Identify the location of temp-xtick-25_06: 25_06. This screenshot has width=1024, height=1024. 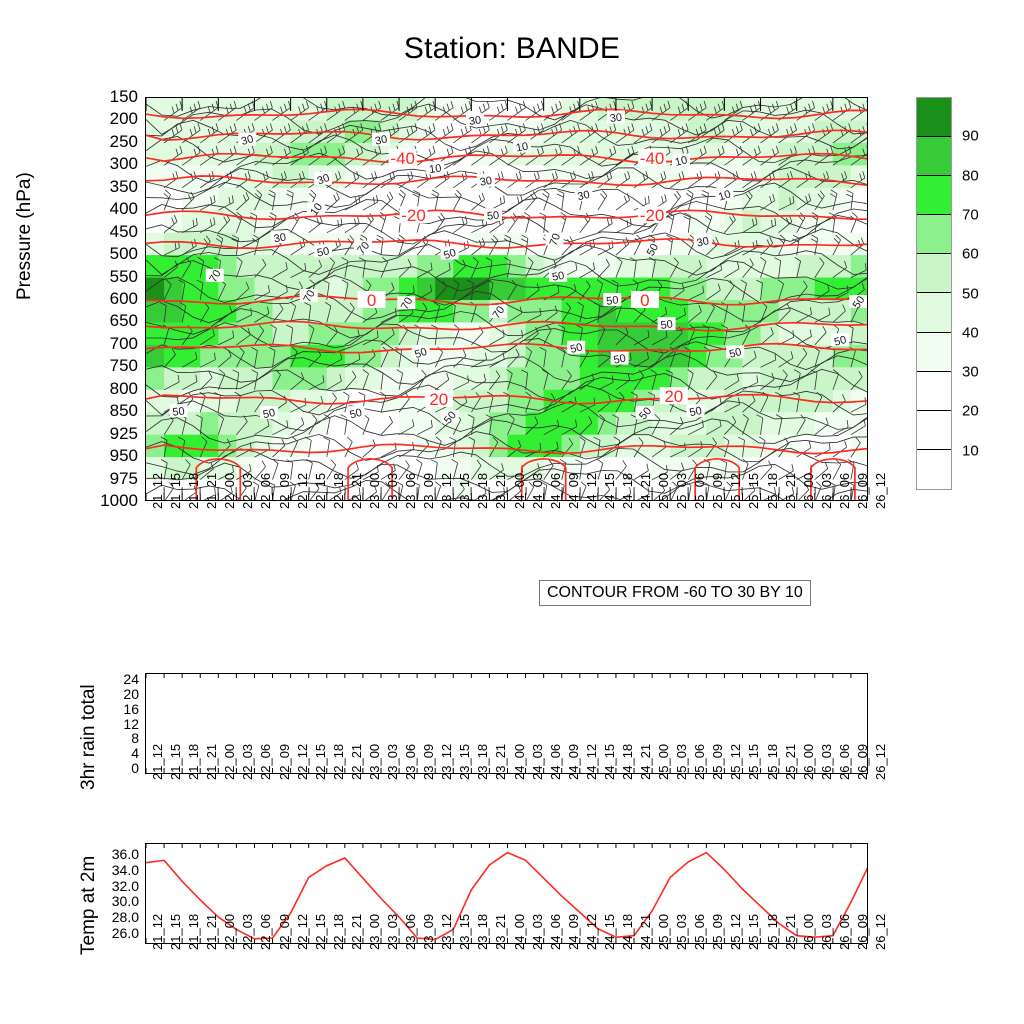
(700, 931).